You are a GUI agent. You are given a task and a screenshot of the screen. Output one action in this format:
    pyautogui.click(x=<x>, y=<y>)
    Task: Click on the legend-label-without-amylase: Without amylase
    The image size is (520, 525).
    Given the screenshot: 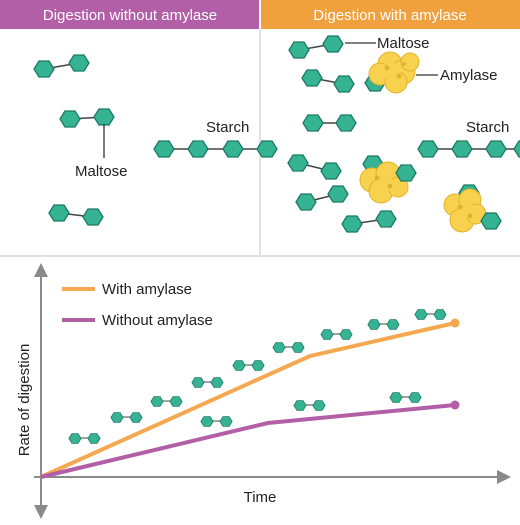 What is the action you would take?
    pyautogui.click(x=157, y=320)
    